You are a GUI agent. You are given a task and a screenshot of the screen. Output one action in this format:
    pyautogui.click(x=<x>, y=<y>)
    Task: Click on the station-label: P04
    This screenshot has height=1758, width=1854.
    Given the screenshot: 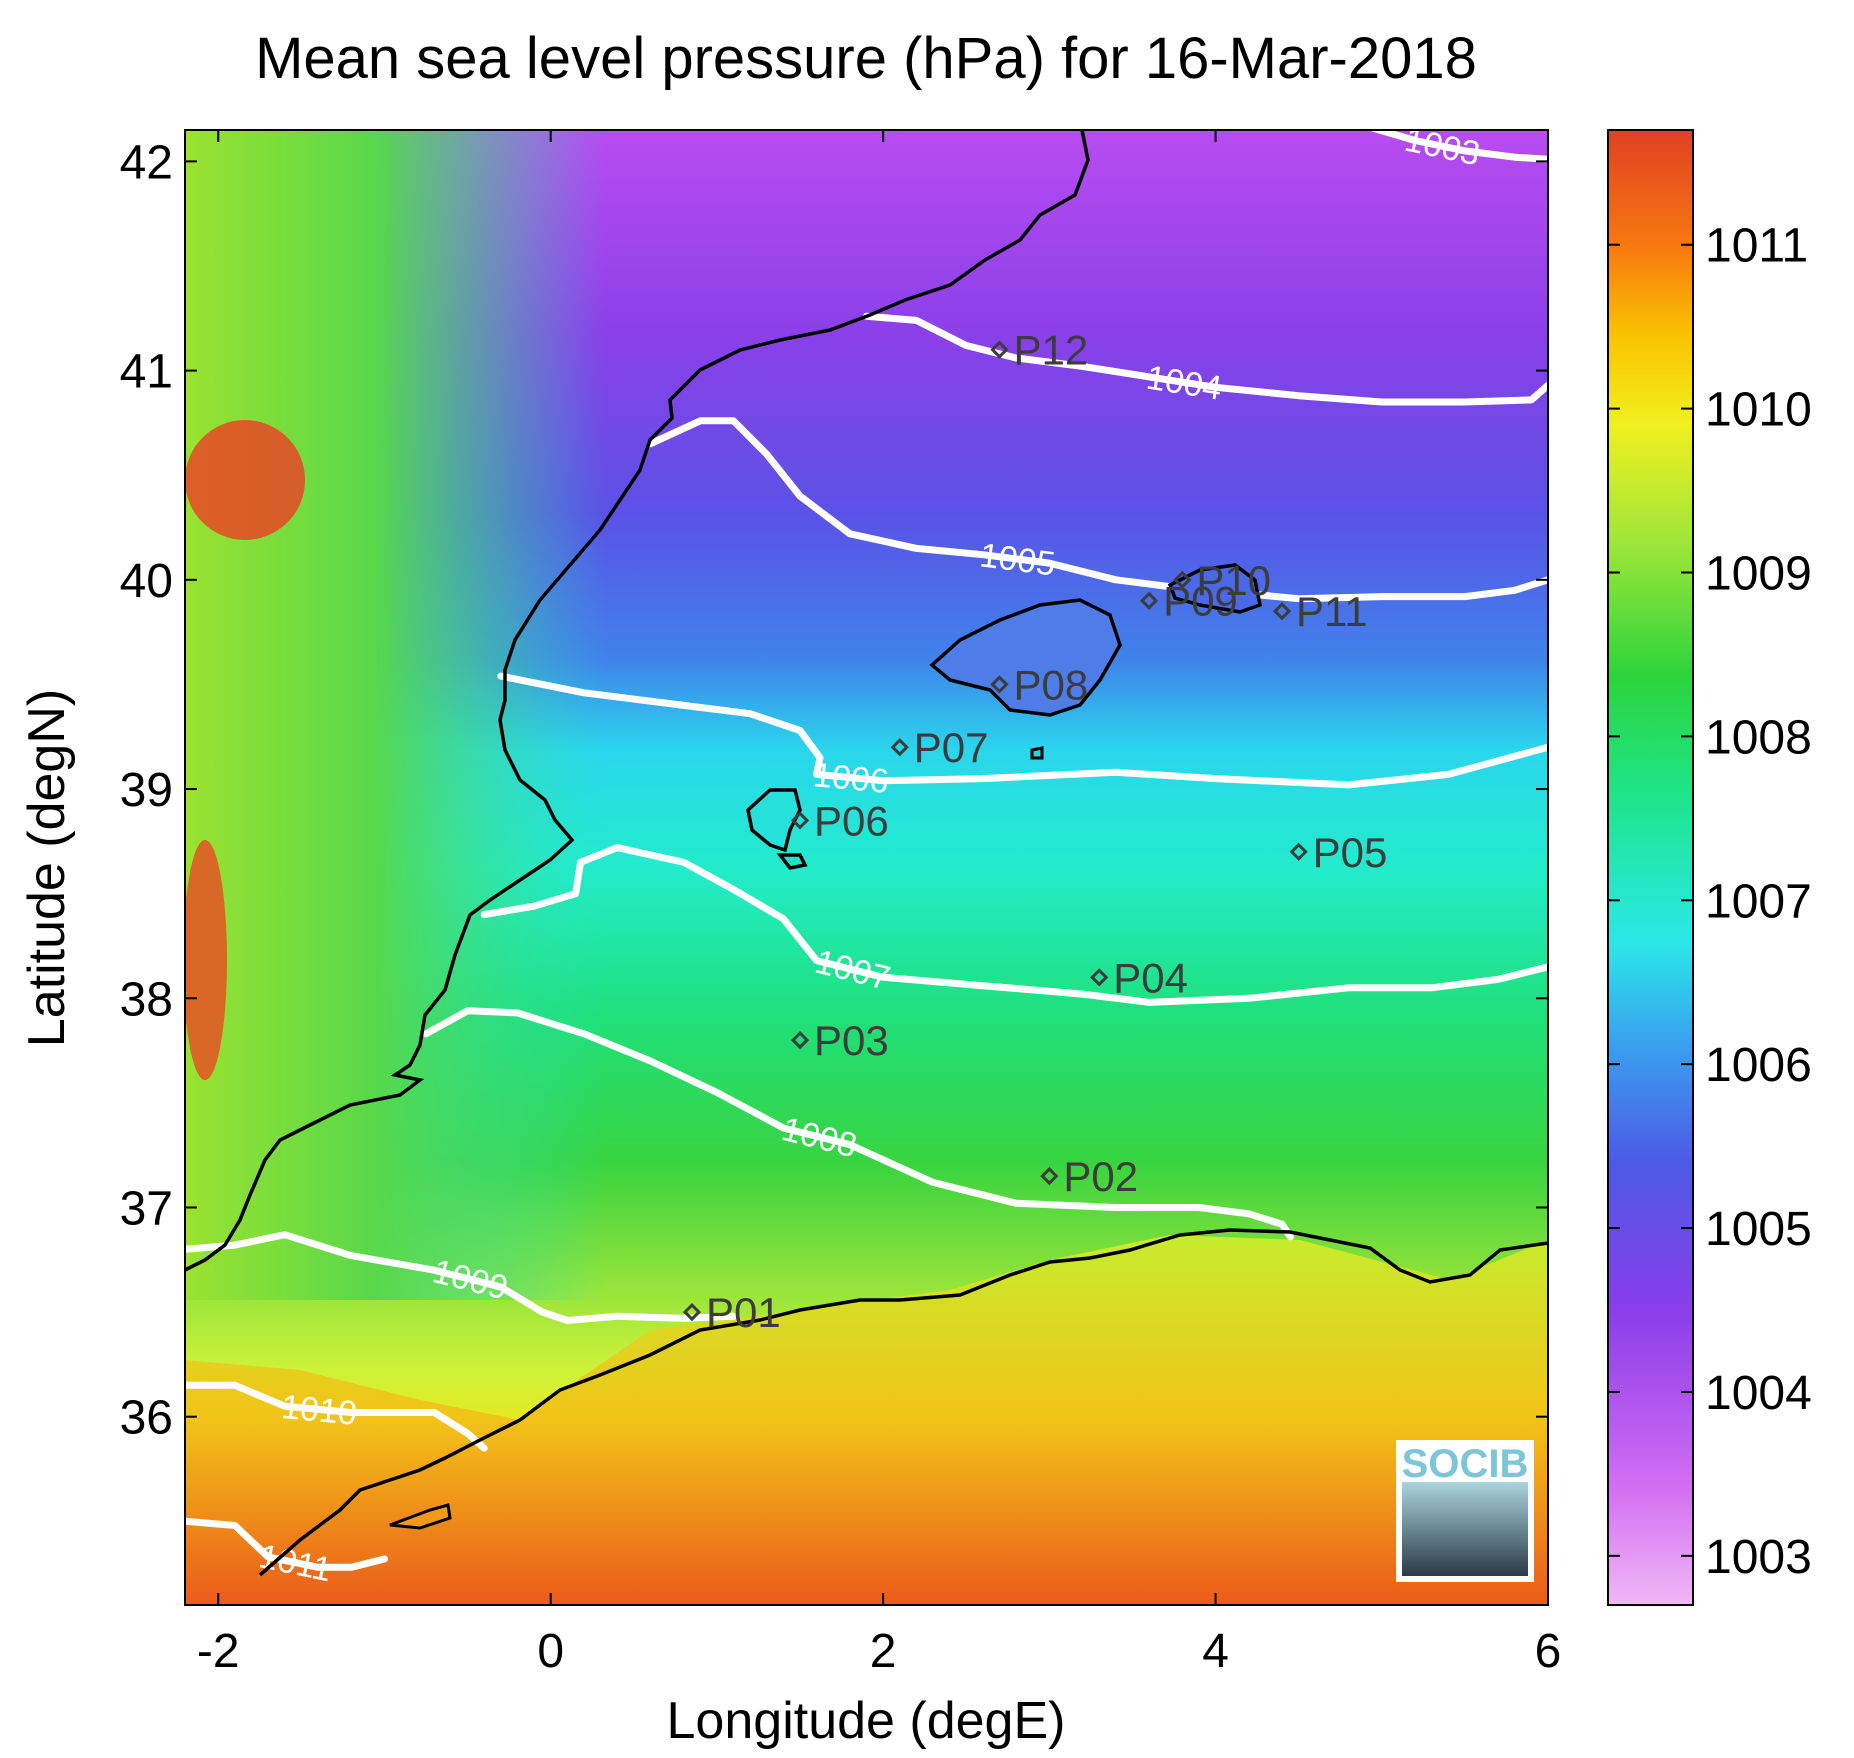 What is the action you would take?
    pyautogui.click(x=1150, y=977)
    